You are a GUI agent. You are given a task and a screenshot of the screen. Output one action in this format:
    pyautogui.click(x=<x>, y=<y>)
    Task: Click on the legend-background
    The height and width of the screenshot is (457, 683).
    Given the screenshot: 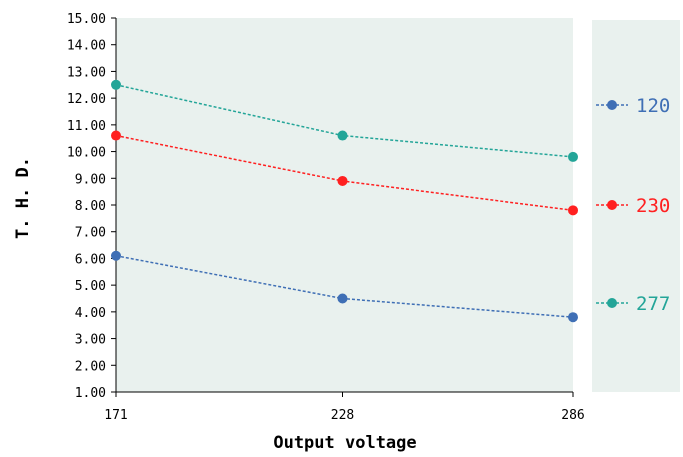 What is the action you would take?
    pyautogui.click(x=636, y=206)
    